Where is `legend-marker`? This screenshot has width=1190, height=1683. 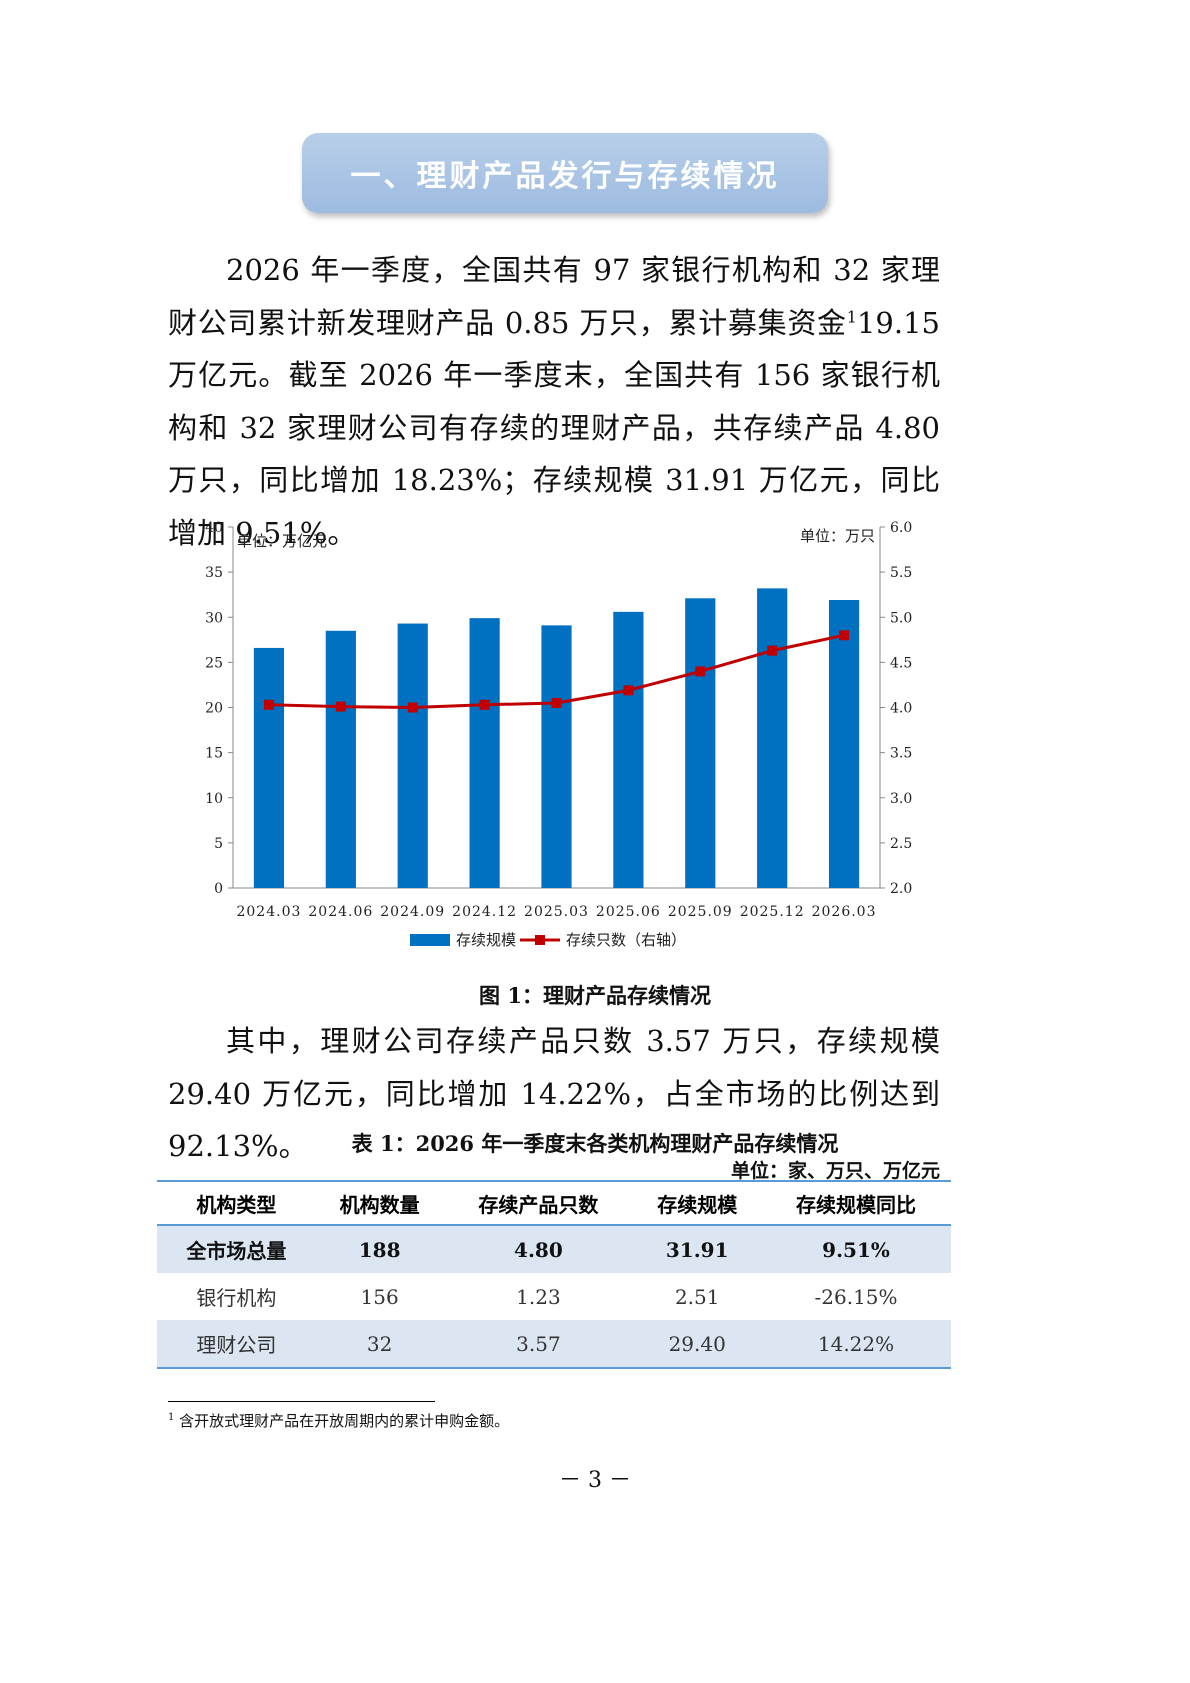 legend-marker is located at coordinates (540, 940).